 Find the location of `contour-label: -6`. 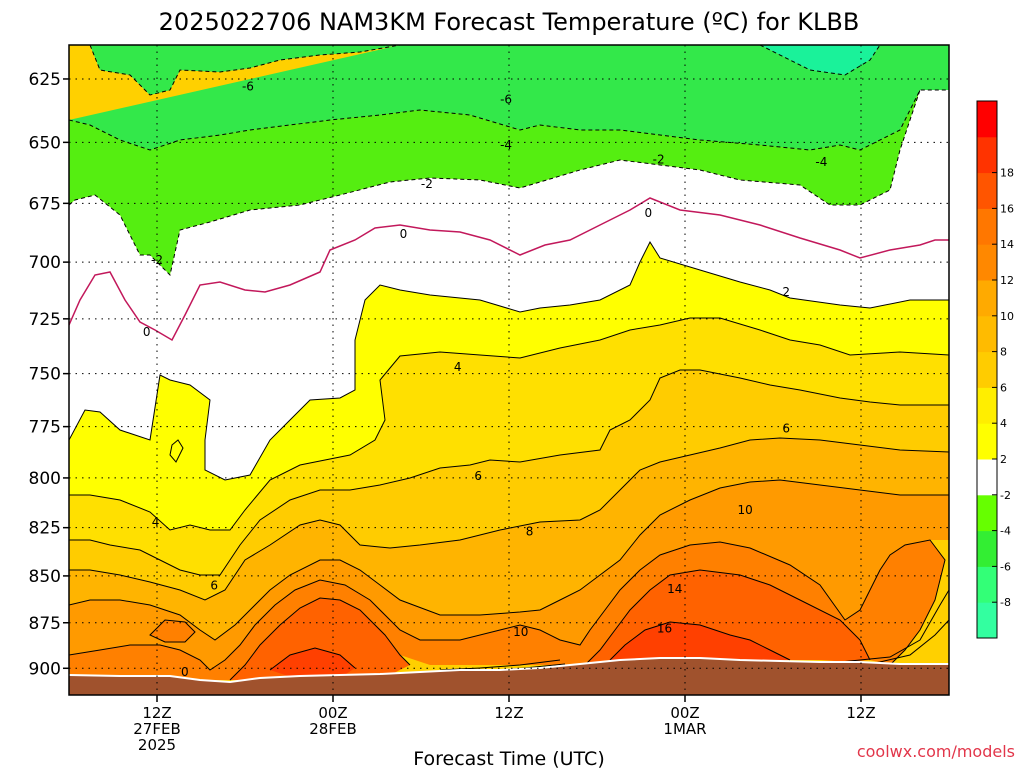

contour-label: -6 is located at coordinates (506, 100).